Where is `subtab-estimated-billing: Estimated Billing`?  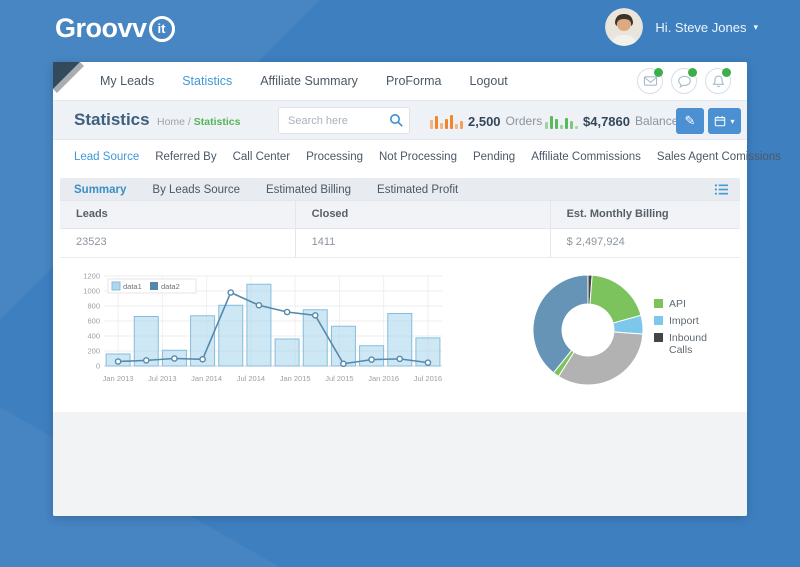 subtab-estimated-billing: Estimated Billing is located at coordinates (309, 190).